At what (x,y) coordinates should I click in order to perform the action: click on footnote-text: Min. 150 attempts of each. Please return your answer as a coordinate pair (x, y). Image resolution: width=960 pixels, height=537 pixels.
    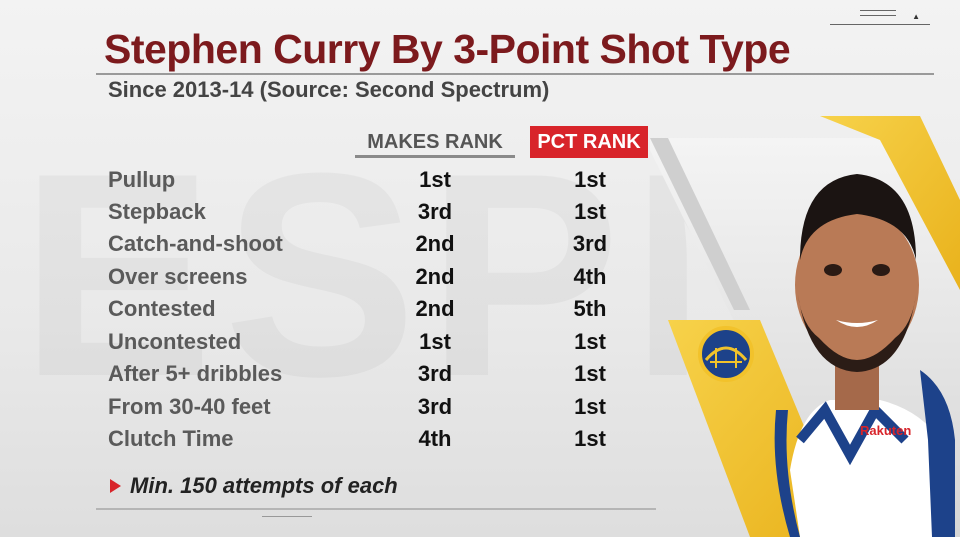
    Looking at the image, I should click on (264, 485).